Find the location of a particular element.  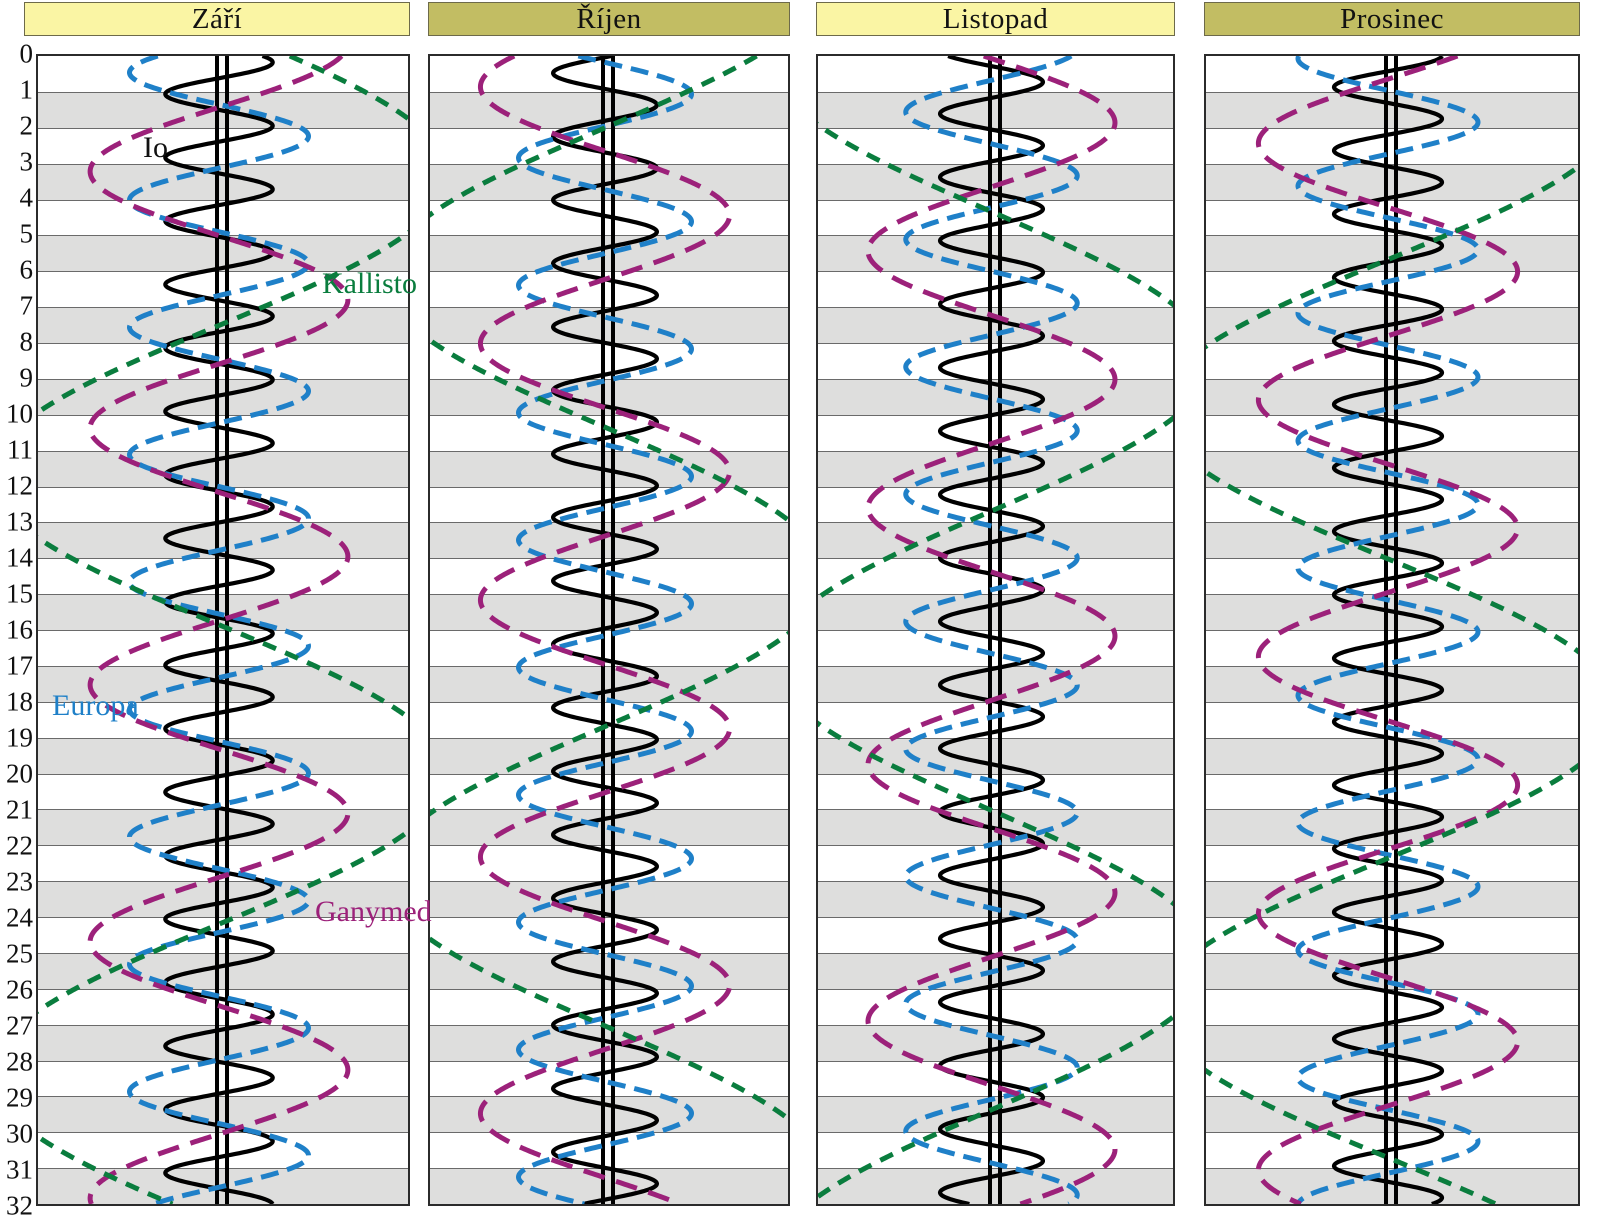

day-tick-17: 17 is located at coordinates (19, 665).